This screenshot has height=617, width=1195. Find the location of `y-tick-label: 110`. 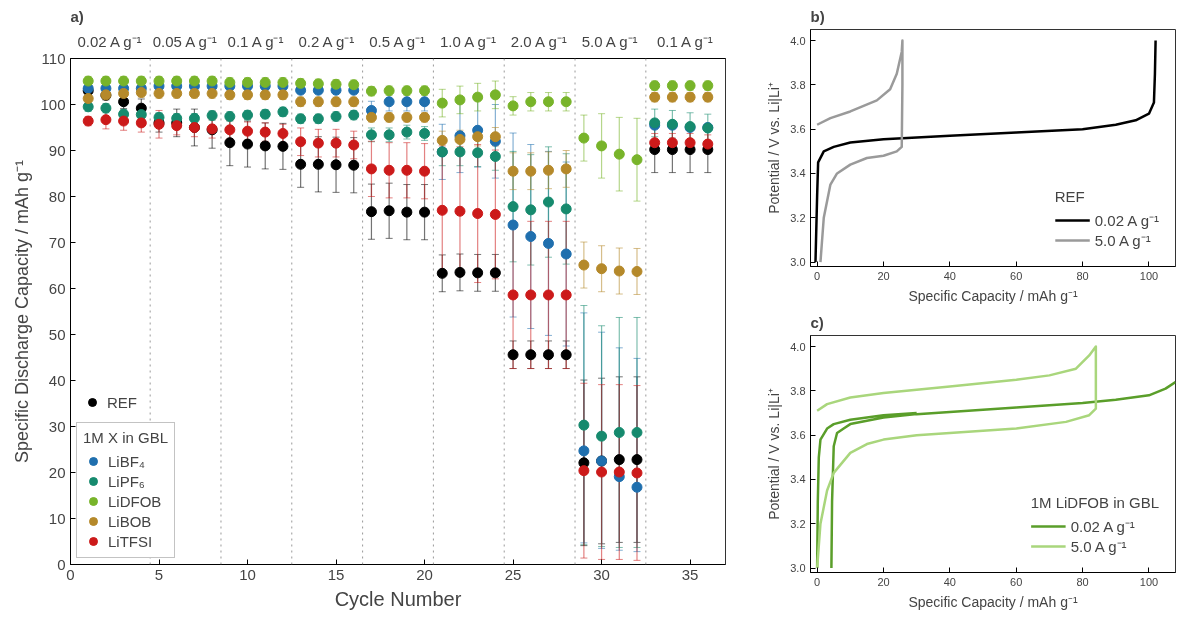

y-tick-label: 110 is located at coordinates (53, 58).